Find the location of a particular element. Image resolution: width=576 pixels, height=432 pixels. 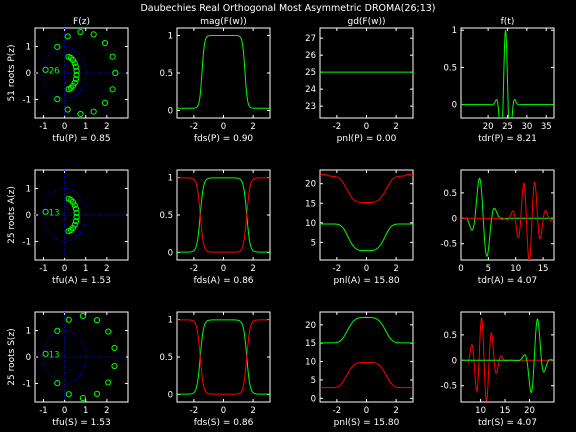

series-line-mag is located at coordinates (223, 72).